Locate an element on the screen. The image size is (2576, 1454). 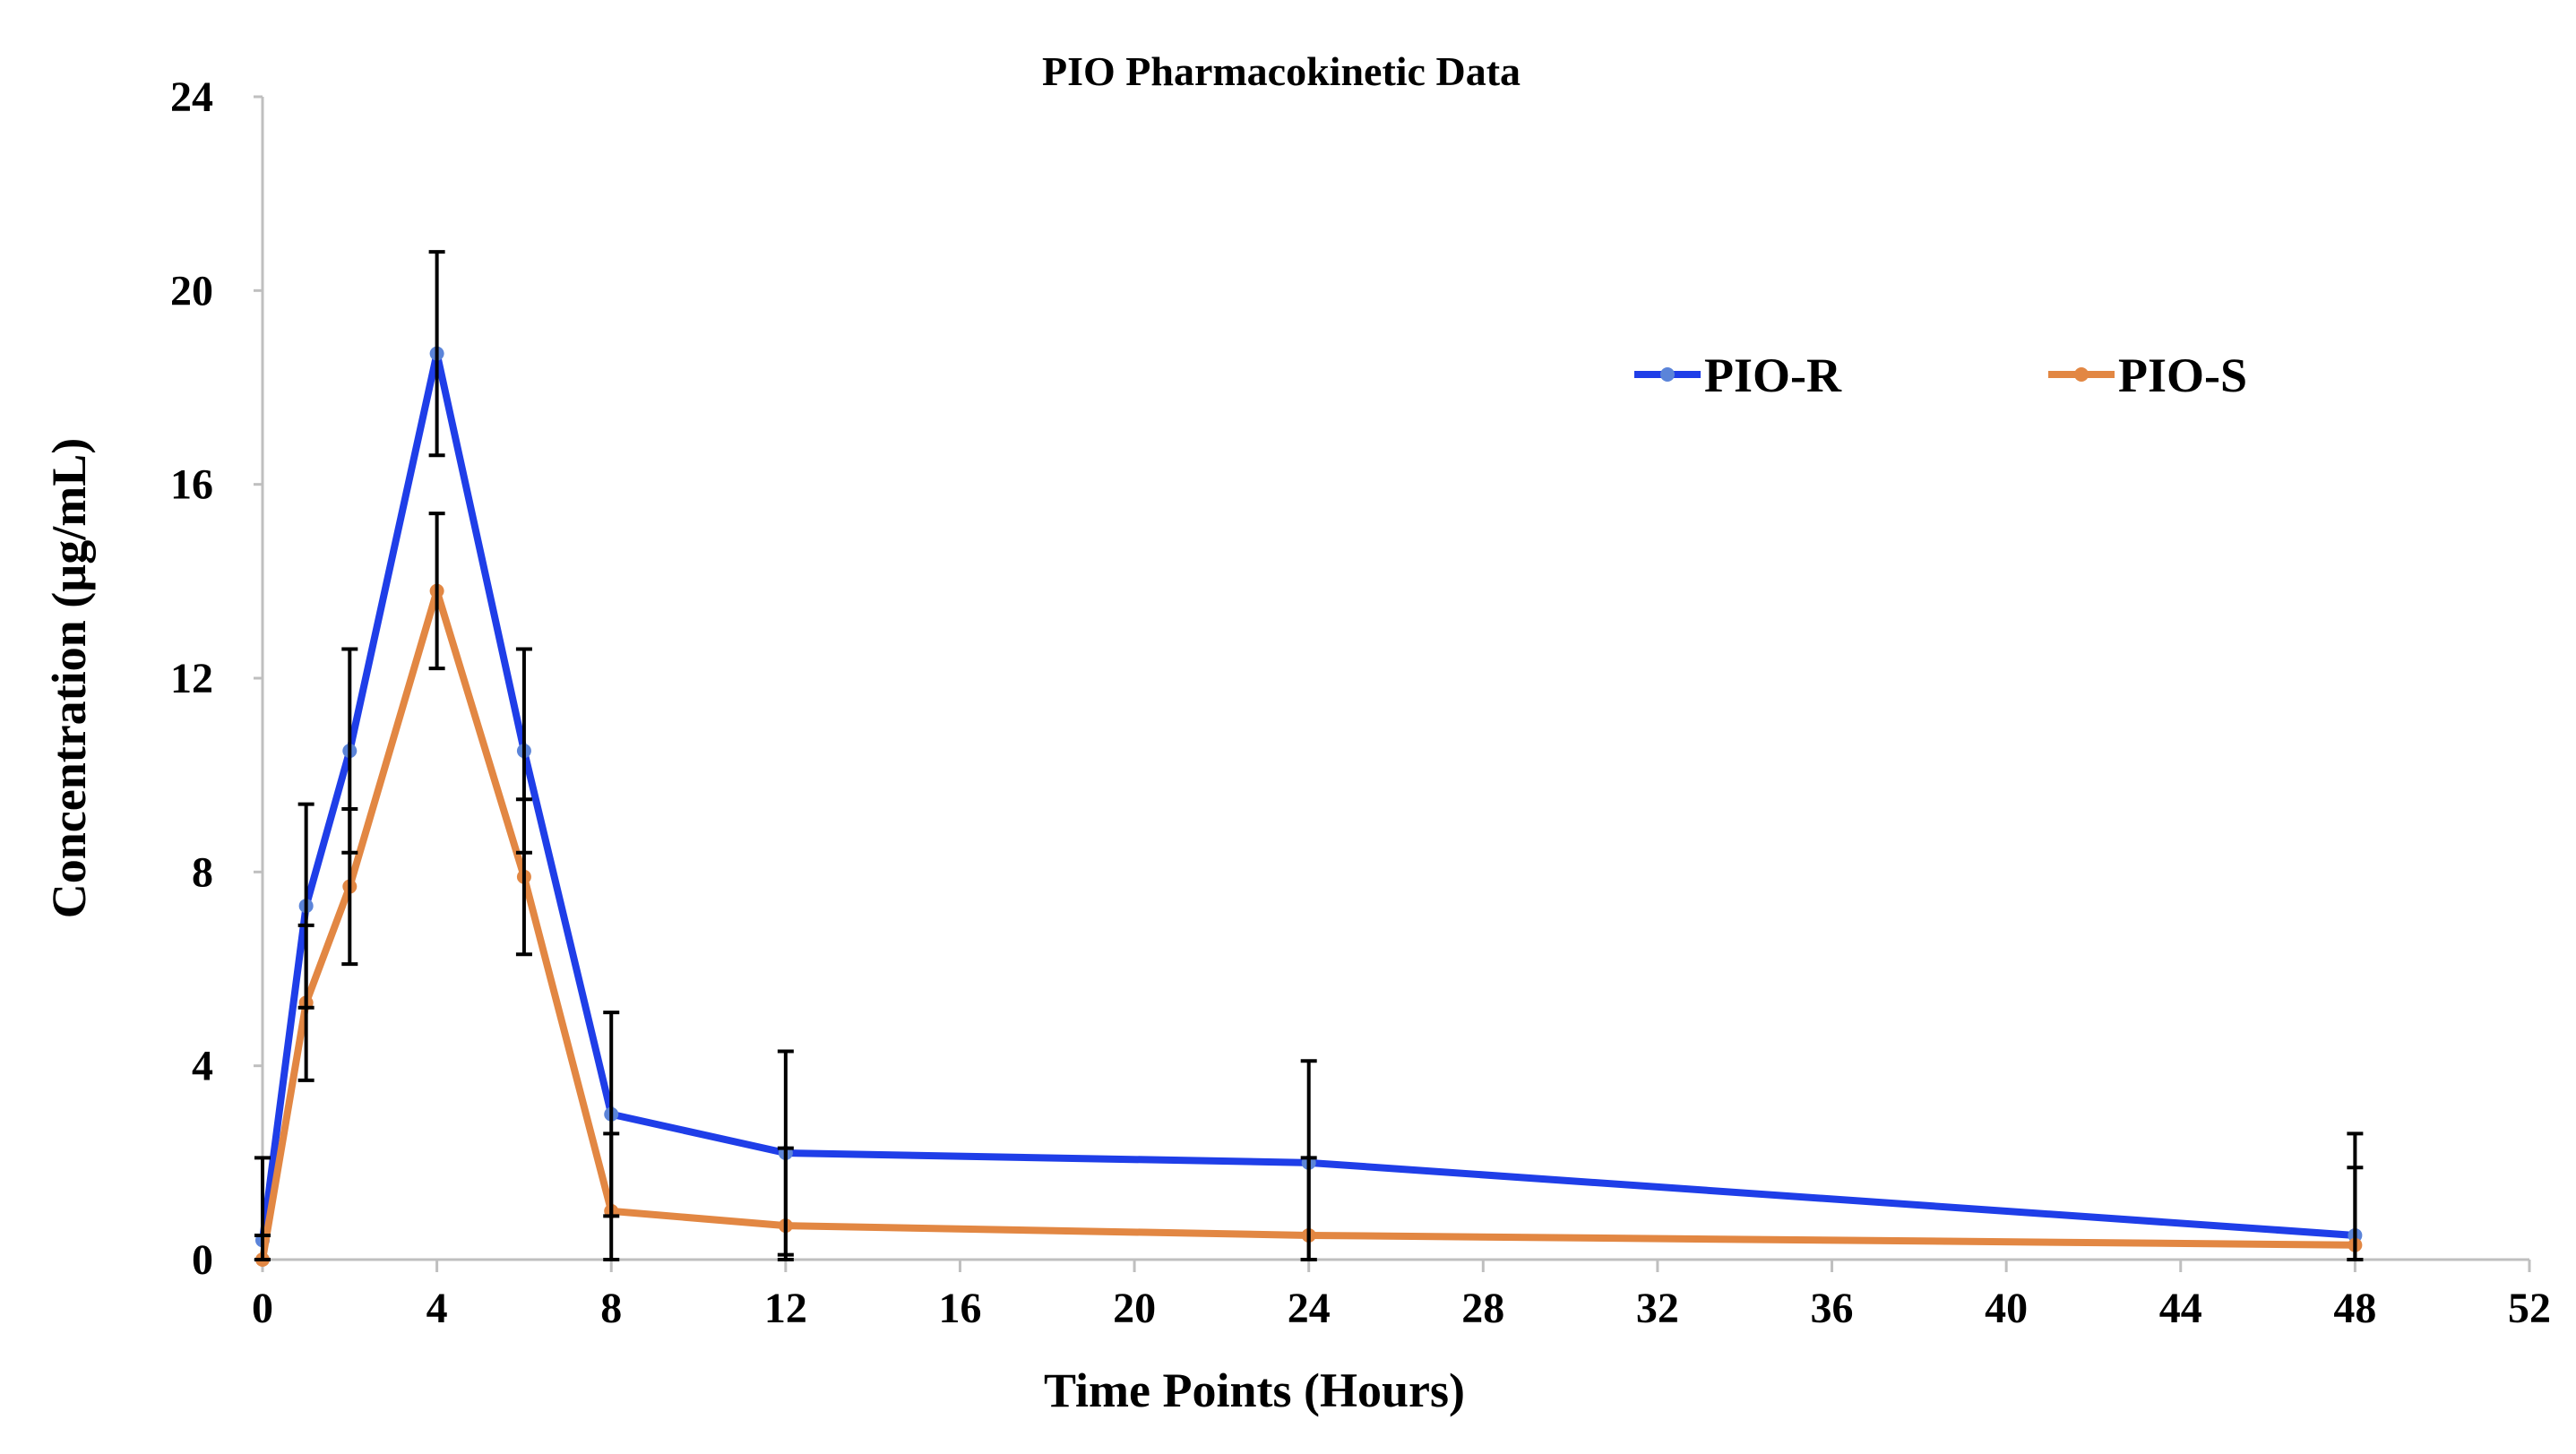
x-tick-label: 8 is located at coordinates (611, 1308).